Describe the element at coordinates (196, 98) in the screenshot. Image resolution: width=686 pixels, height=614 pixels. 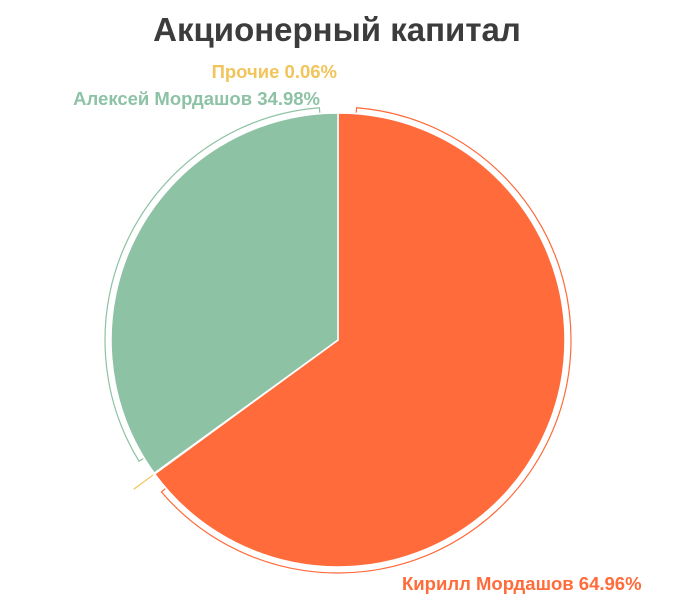
I see `slice-label-3: Алексей Мордашов 34.98%` at that location.